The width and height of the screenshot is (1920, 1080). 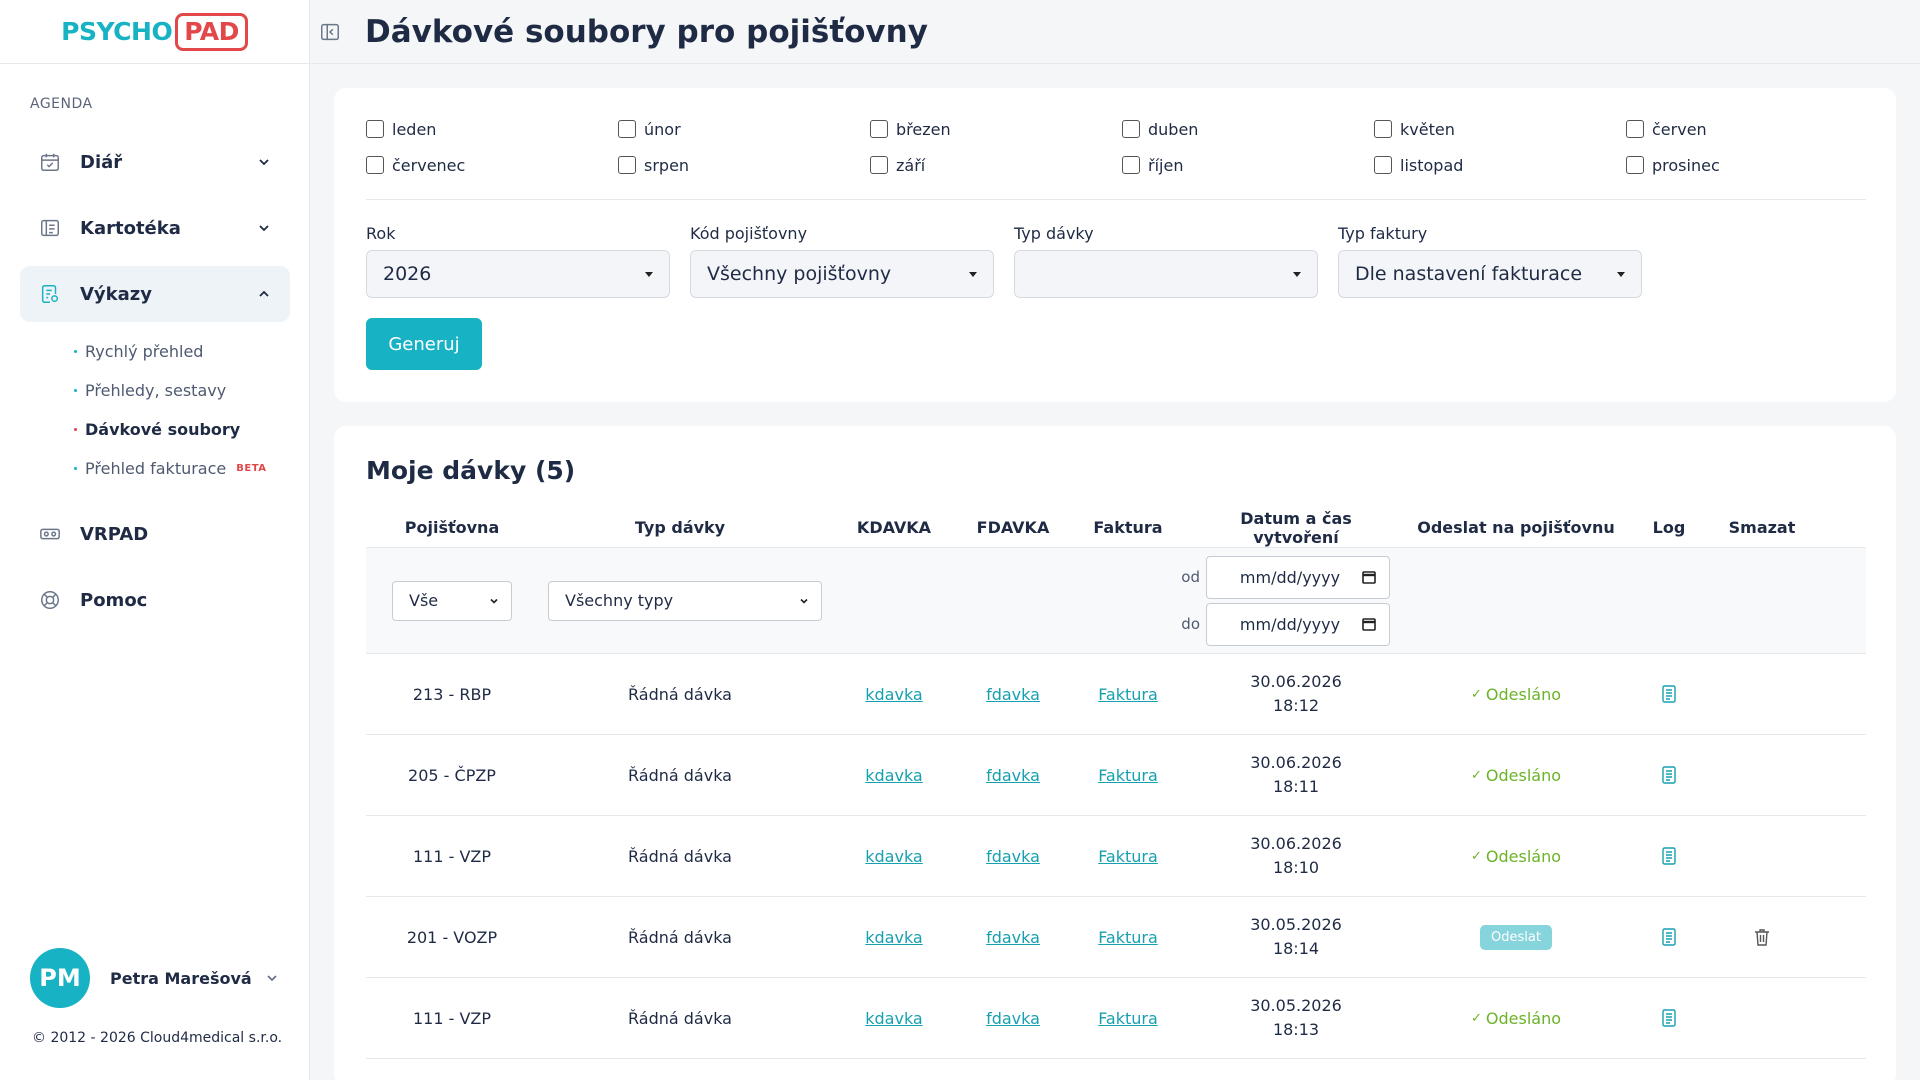 What do you see at coordinates (518, 274) in the screenshot?
I see `year-select: 2026` at bounding box center [518, 274].